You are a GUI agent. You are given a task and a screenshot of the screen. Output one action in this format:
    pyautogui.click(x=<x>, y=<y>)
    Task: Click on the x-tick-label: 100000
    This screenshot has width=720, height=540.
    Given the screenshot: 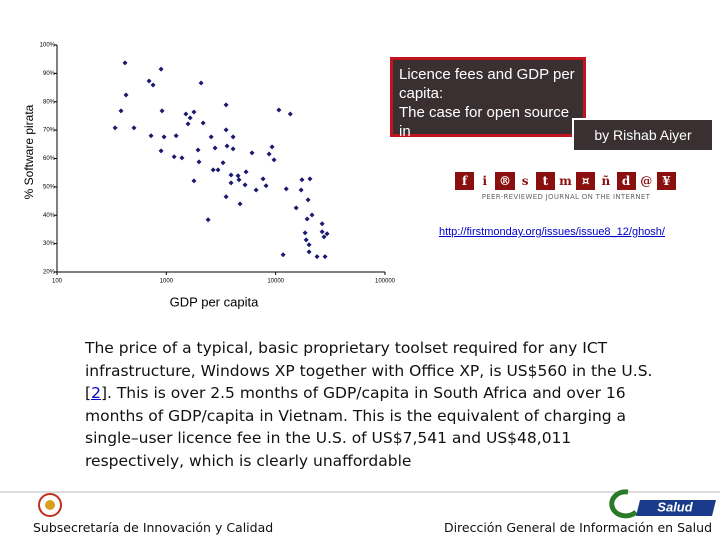 What is the action you would take?
    pyautogui.click(x=385, y=282)
    